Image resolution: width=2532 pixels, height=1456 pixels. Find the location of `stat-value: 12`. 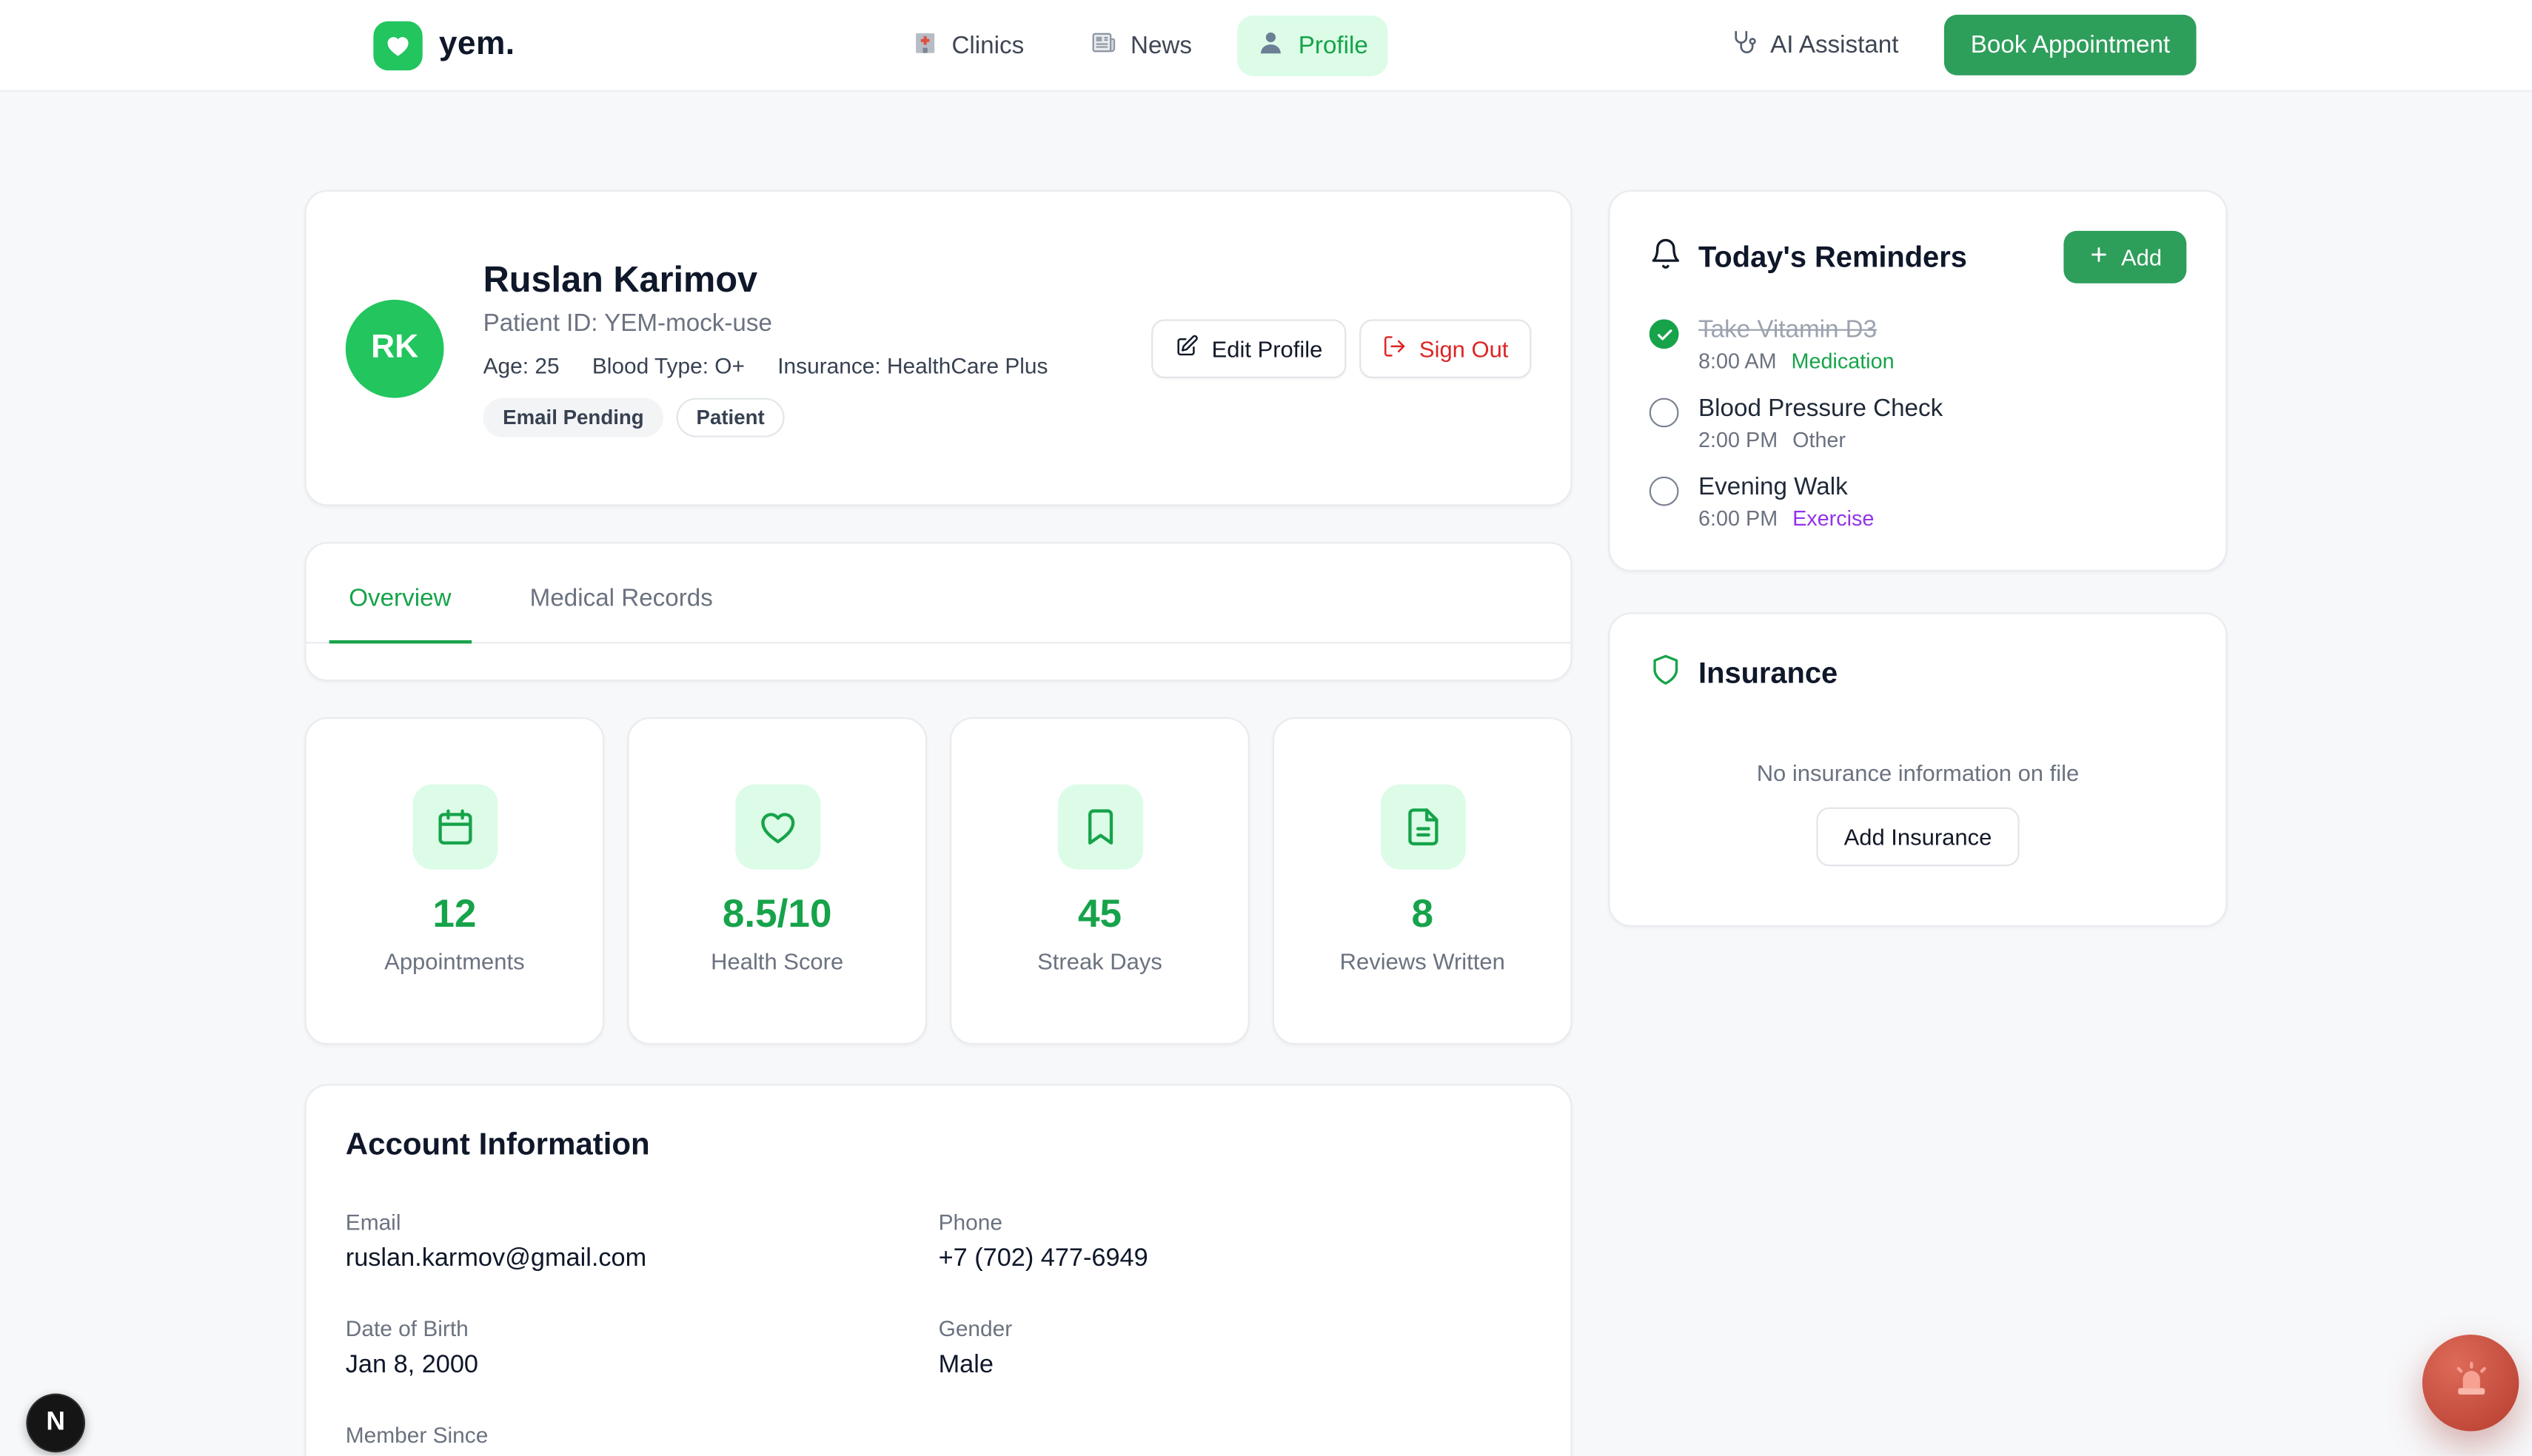

stat-value: 12 is located at coordinates (454, 914).